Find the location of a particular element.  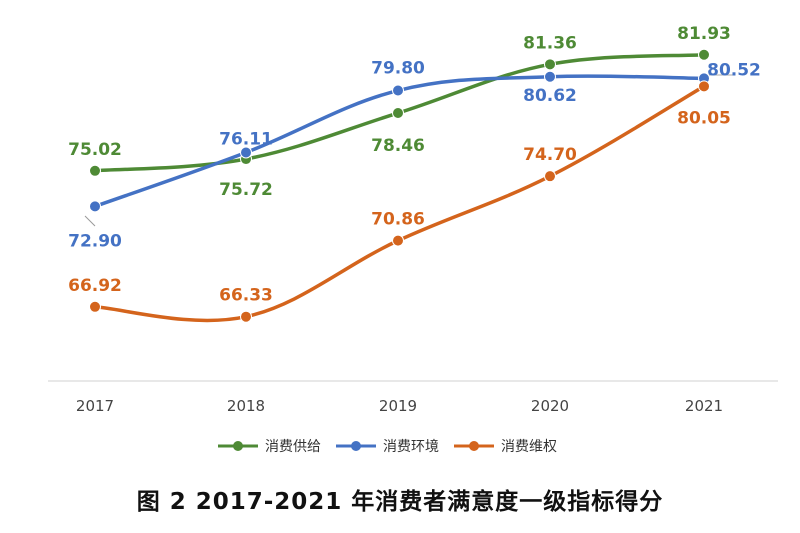

data-label: 81.36 is located at coordinates (550, 43).